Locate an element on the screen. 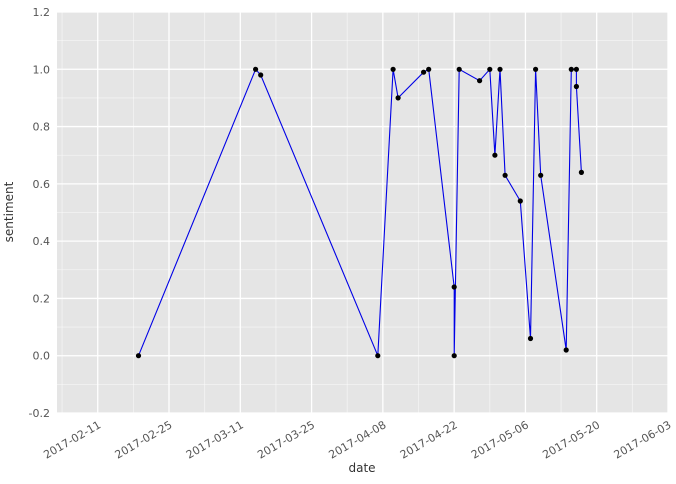 The width and height of the screenshot is (676, 484). x-tick-label: 2017-03-11 is located at coordinates (215, 439).